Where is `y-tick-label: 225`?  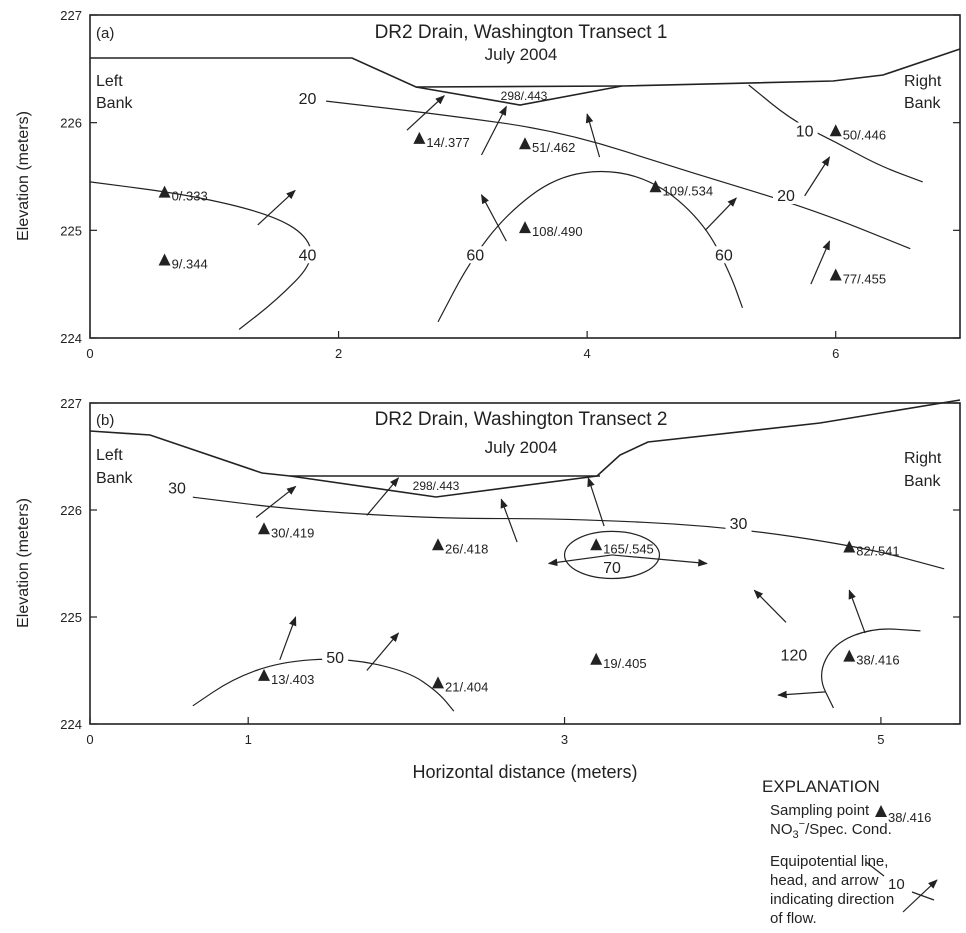 y-tick-label: 225 is located at coordinates (71, 617).